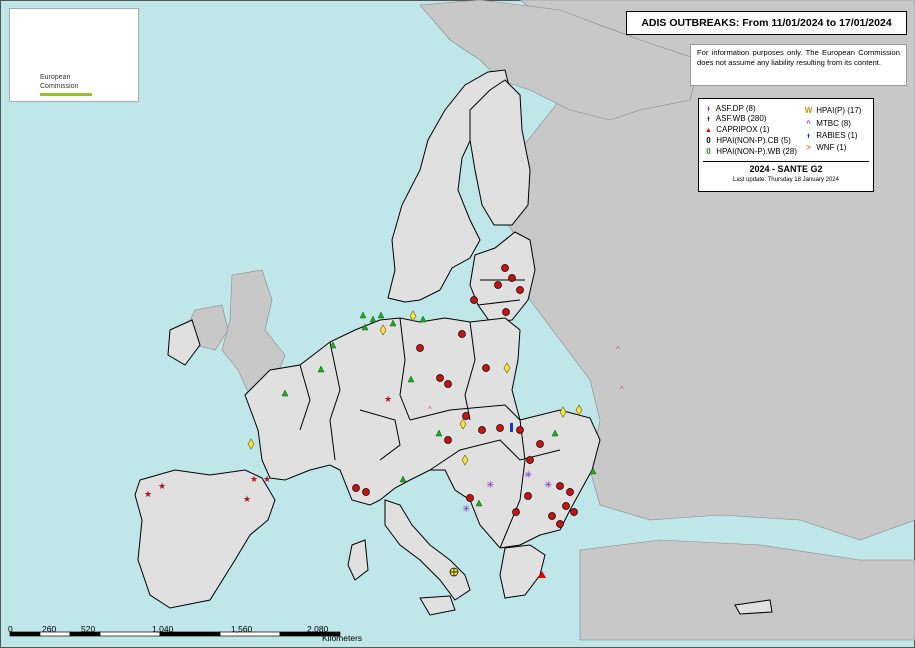 The width and height of the screenshot is (915, 648). What do you see at coordinates (522, 571) in the screenshot?
I see `greece` at bounding box center [522, 571].